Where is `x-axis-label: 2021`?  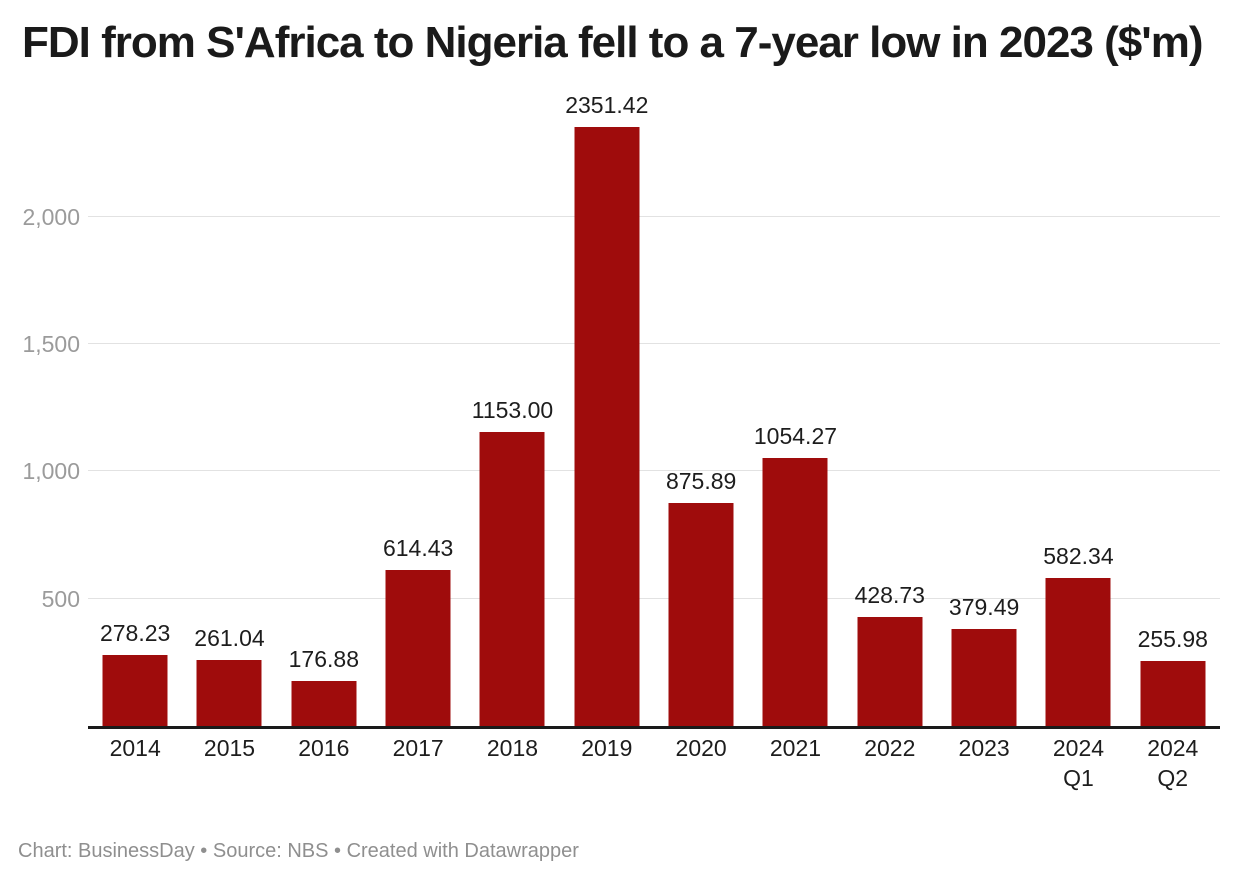
x-axis-label: 2021 is located at coordinates (795, 748).